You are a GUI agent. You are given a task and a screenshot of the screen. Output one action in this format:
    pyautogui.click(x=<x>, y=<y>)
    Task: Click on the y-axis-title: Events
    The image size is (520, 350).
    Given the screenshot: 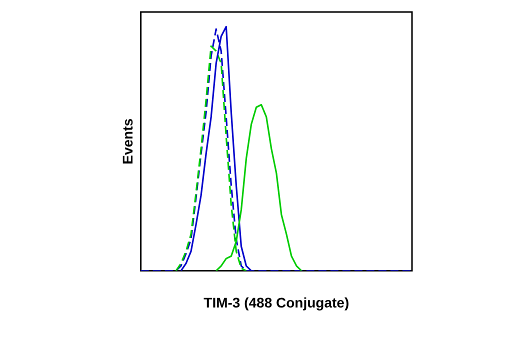 What is the action you would take?
    pyautogui.click(x=127, y=141)
    